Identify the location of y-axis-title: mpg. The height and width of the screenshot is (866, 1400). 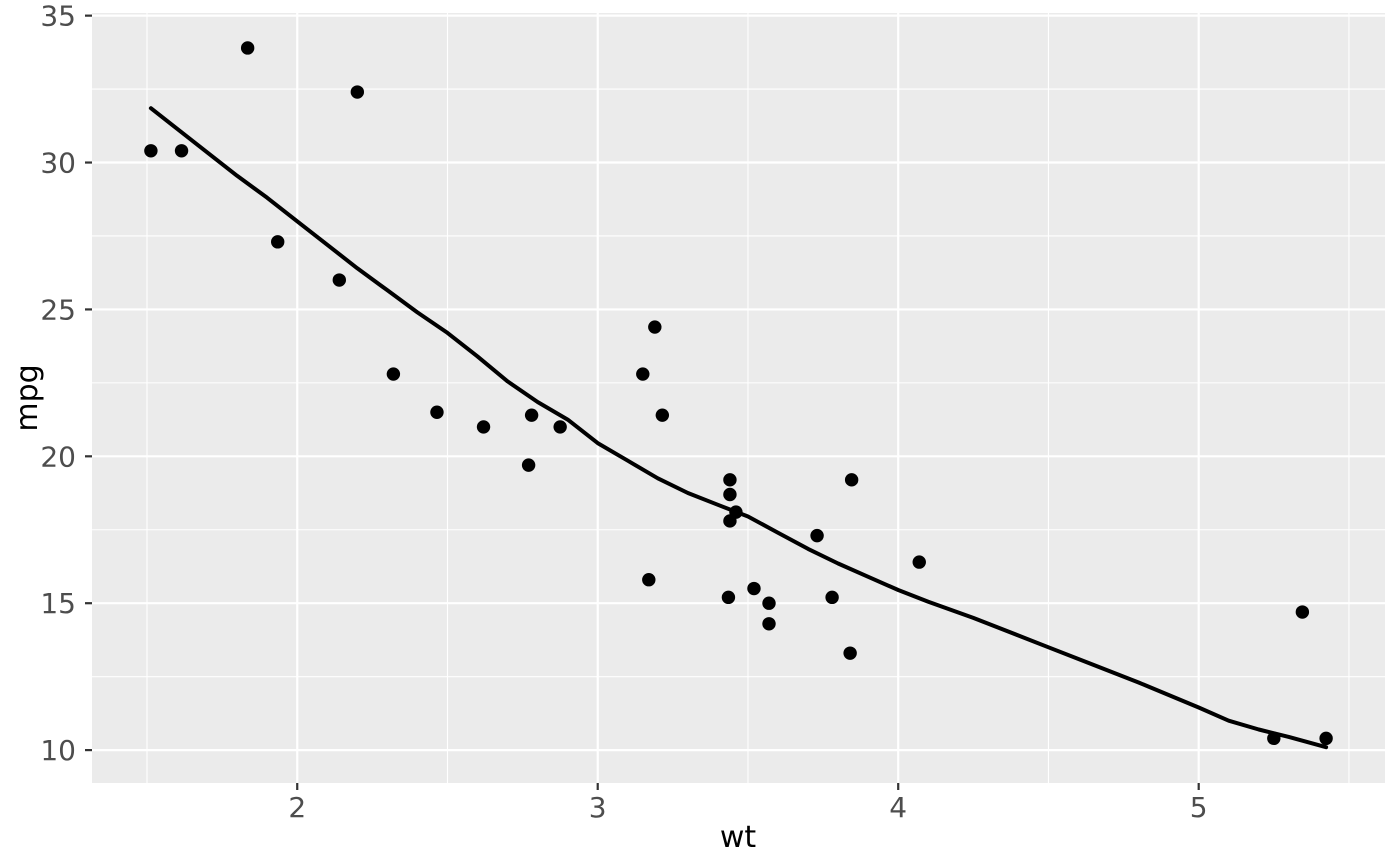
(27, 398).